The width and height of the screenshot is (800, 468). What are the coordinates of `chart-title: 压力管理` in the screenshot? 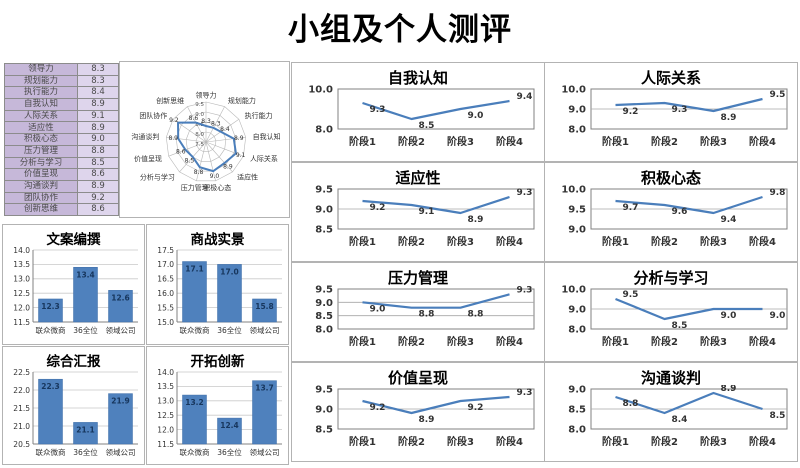 It's located at (417, 278).